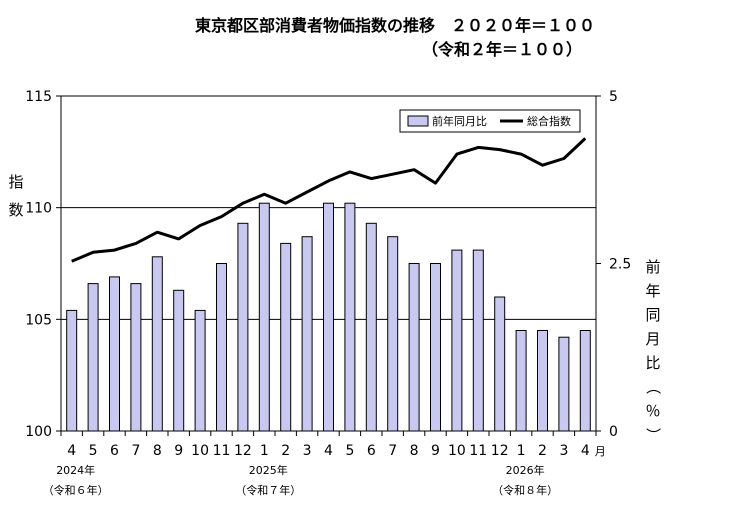 Image resolution: width=740 pixels, height=524 pixels. I want to click on right-tick-label: 5, so click(613, 97).